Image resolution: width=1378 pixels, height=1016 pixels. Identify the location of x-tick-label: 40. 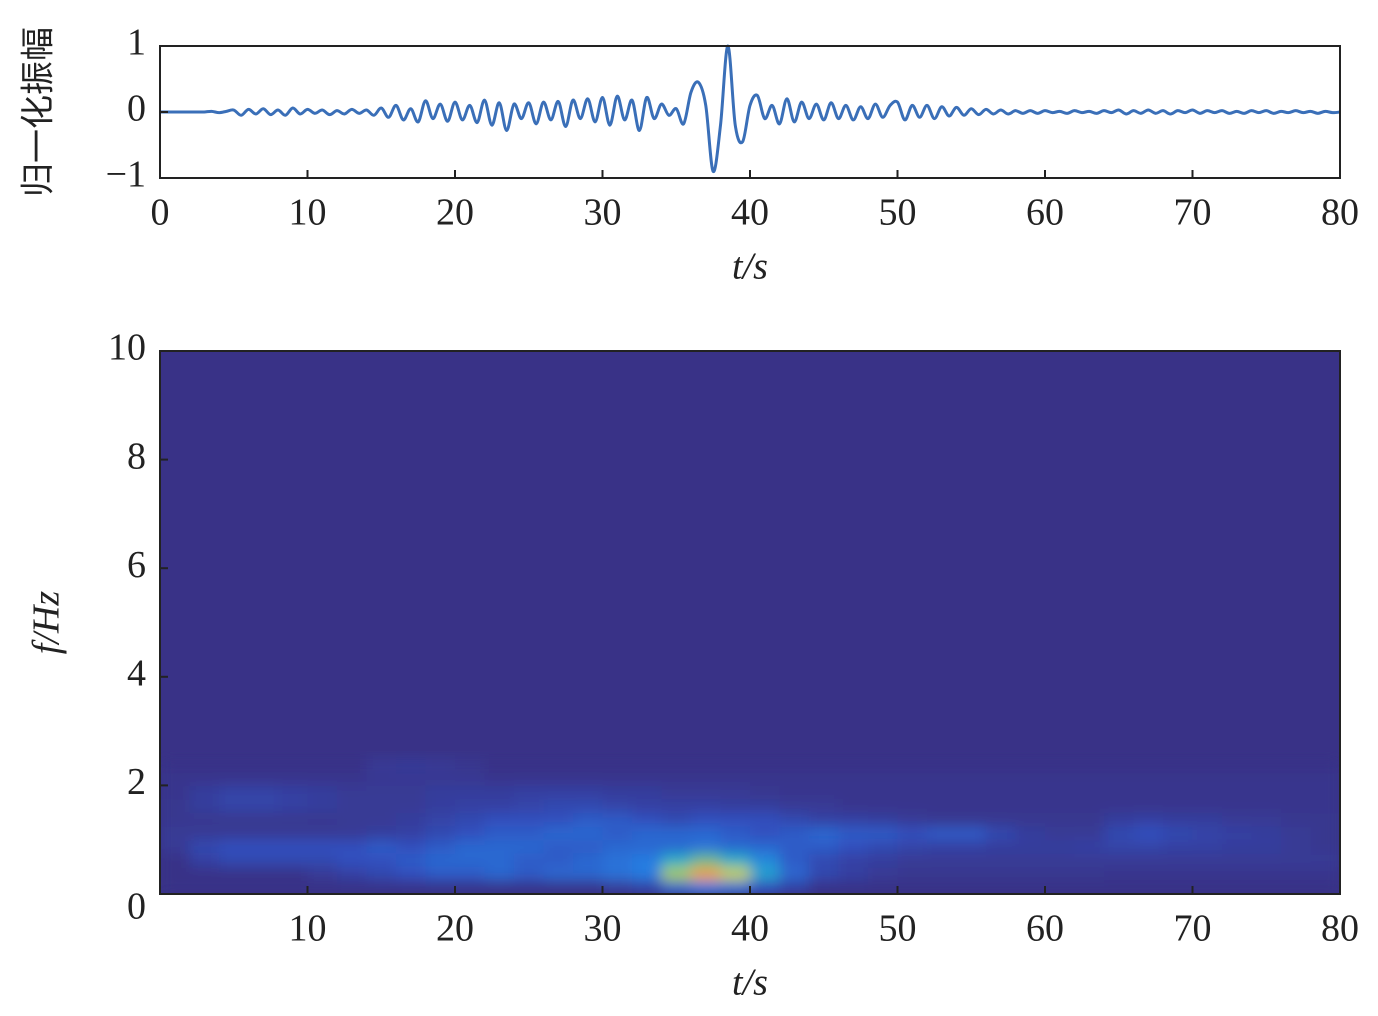
(750, 213).